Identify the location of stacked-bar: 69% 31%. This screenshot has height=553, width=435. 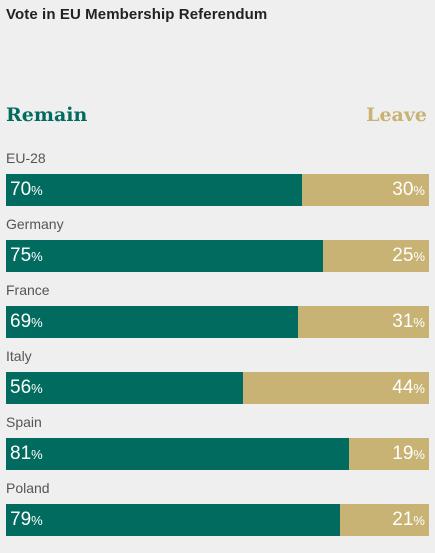
(217, 322).